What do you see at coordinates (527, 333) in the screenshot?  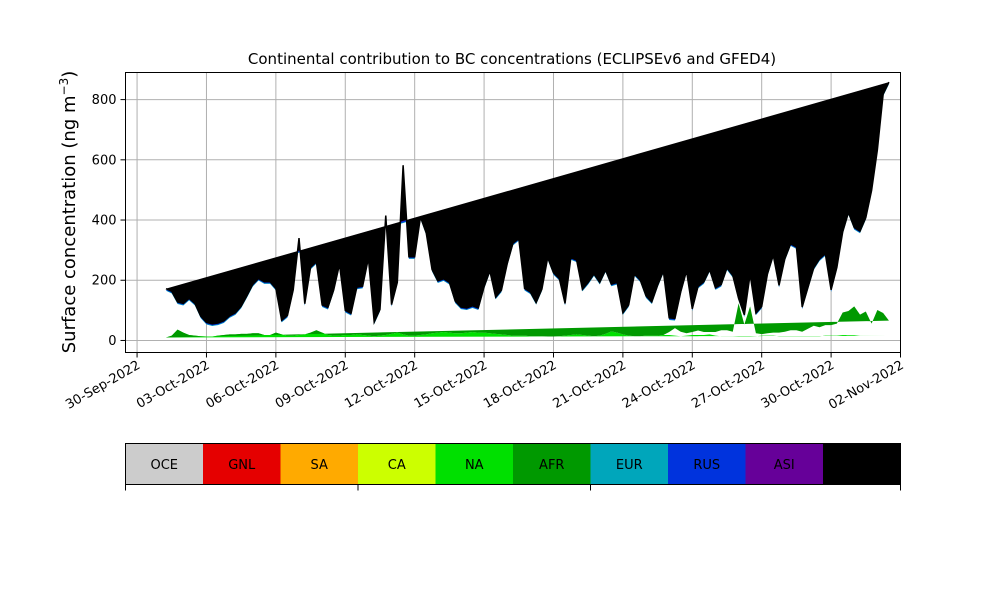 I see `area-na` at bounding box center [527, 333].